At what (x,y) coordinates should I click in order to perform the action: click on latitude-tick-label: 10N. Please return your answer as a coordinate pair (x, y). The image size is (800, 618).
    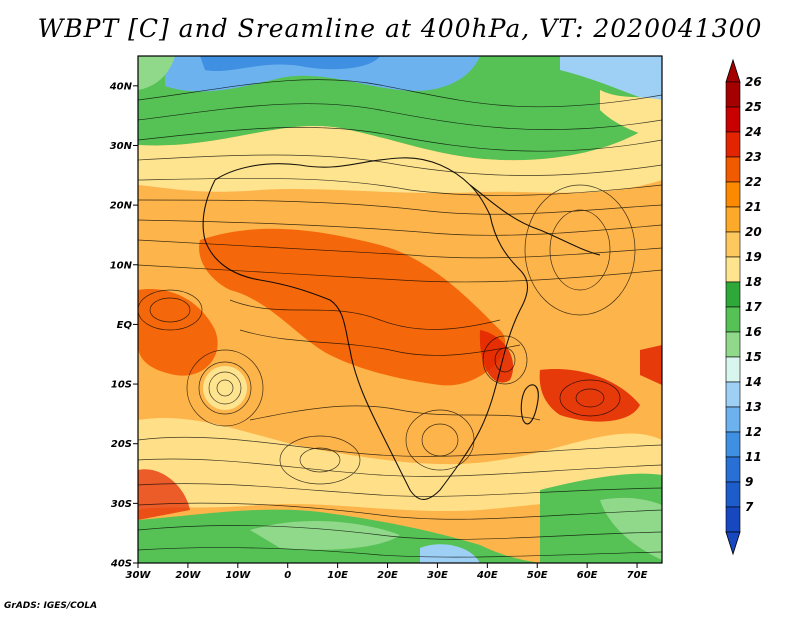
    Looking at the image, I should click on (121, 265).